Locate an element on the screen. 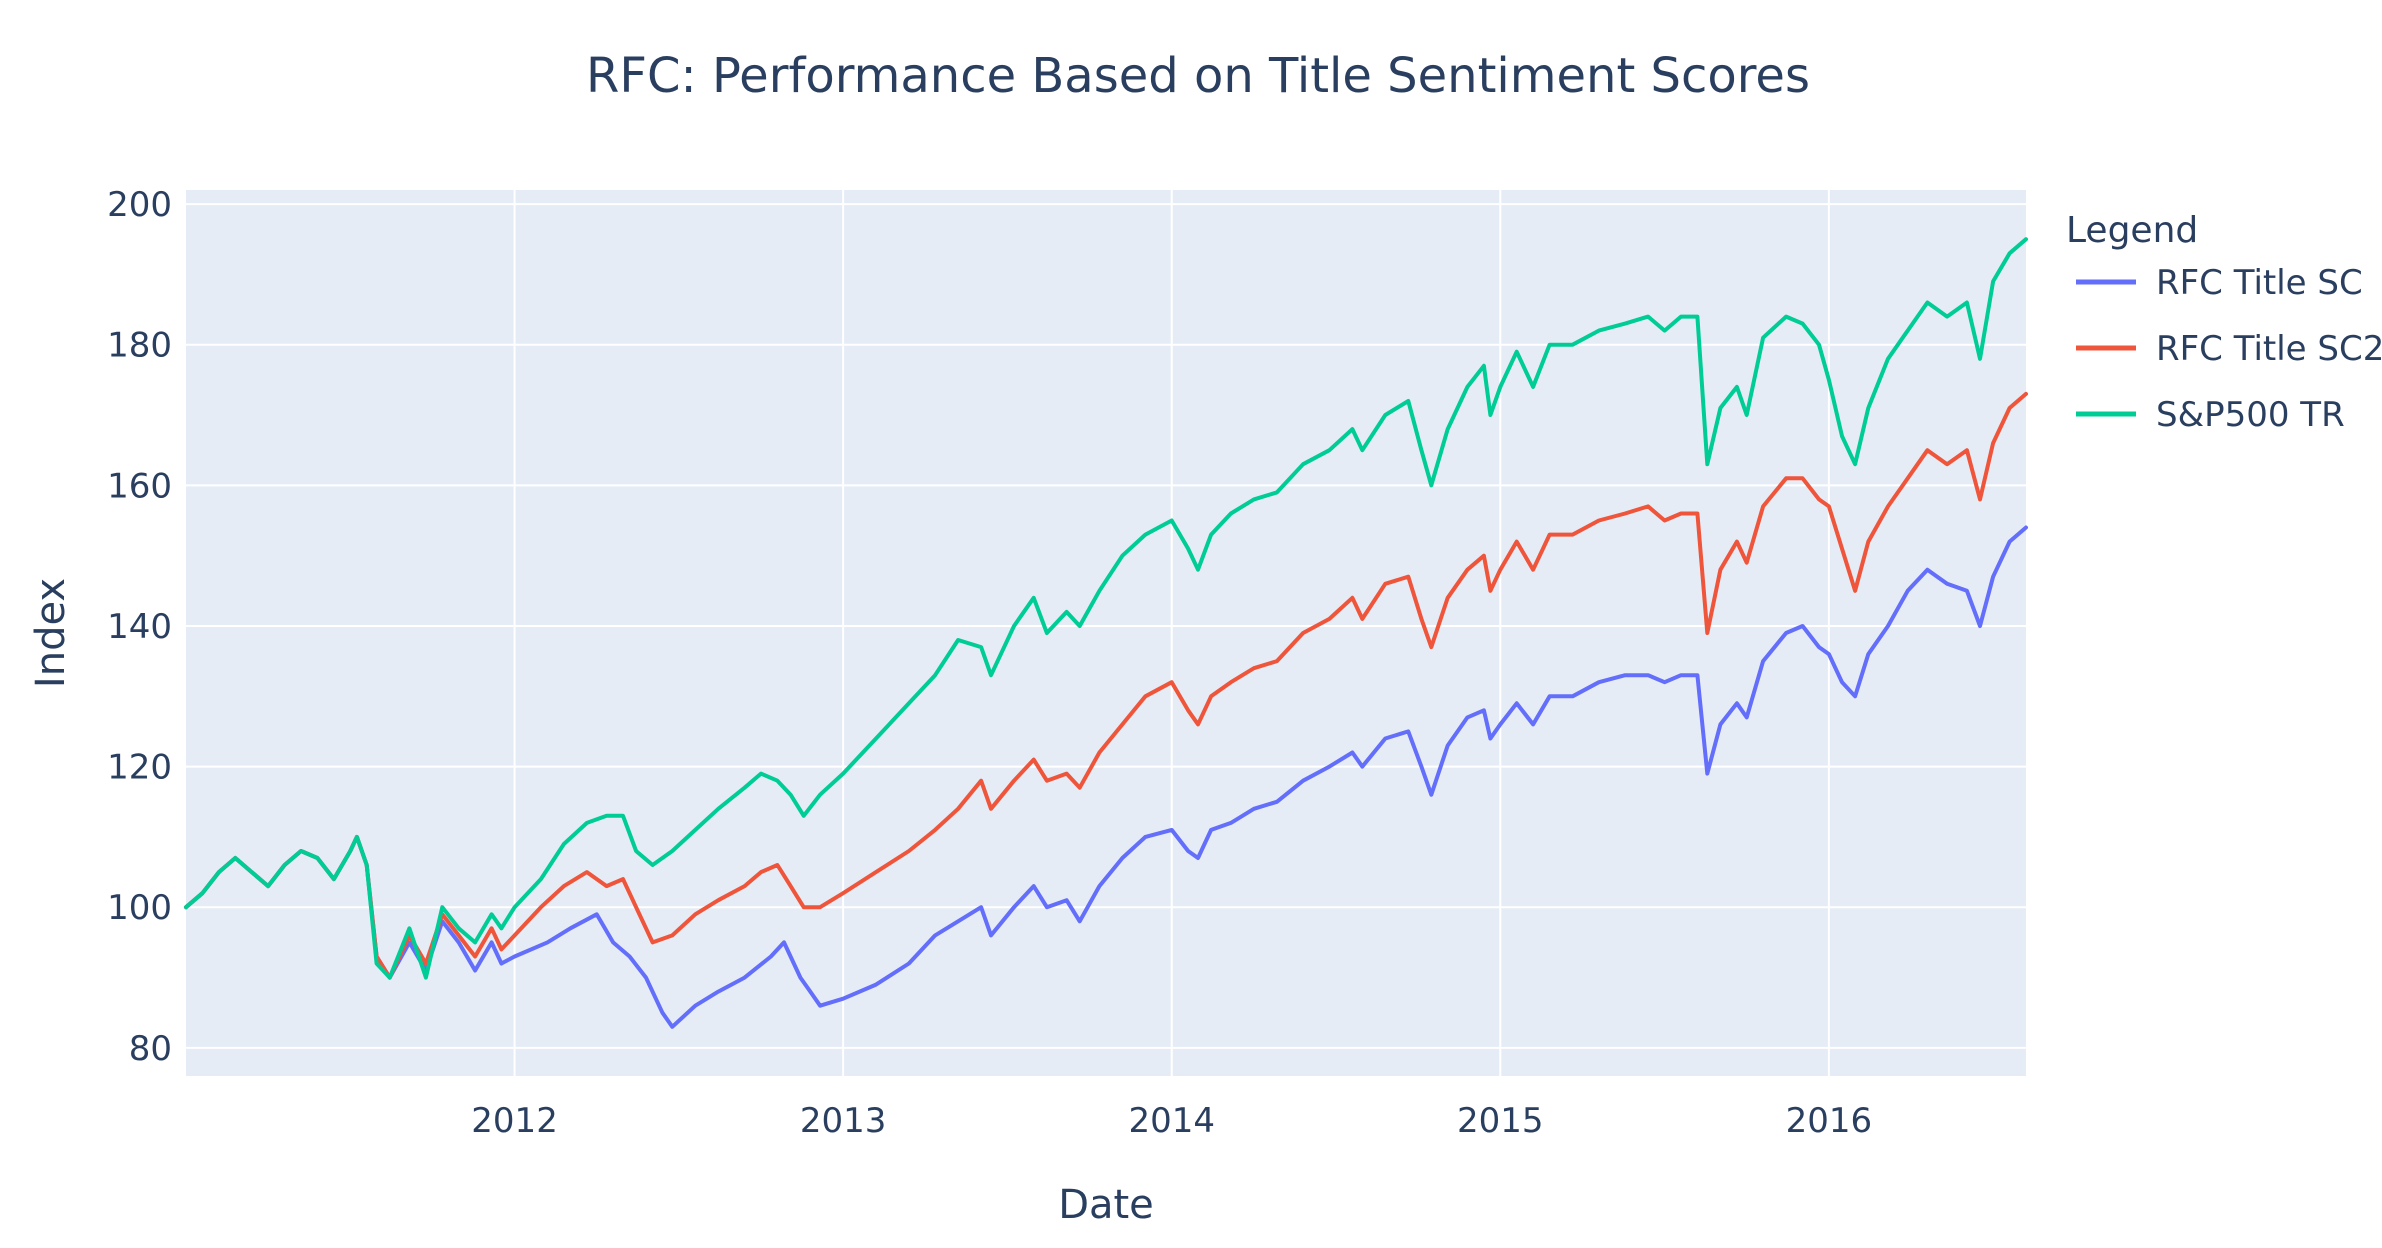 The width and height of the screenshot is (2382, 1248). legend-label-3: S&P500 TR is located at coordinates (2250, 415).